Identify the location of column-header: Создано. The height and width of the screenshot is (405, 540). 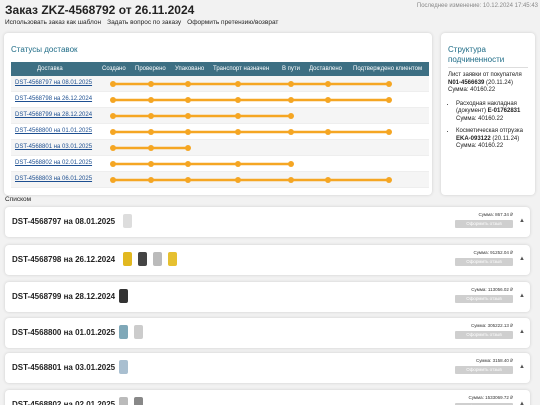
(114, 69).